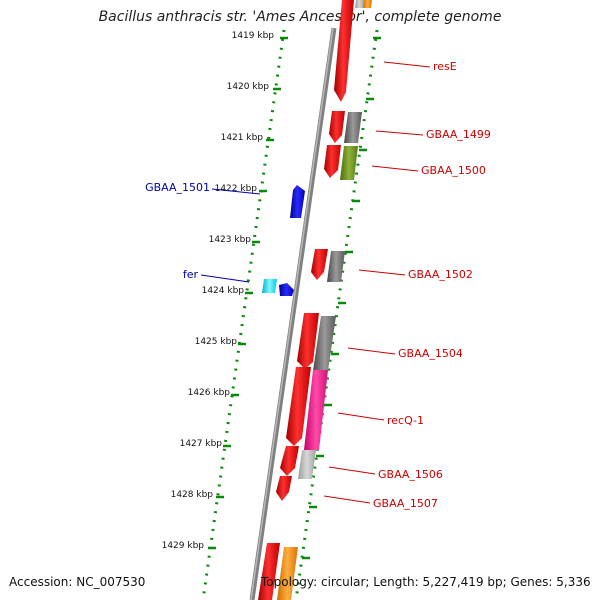 The image size is (600, 600). I want to click on gene-label-recQ-1: recQ-1, so click(405, 420).